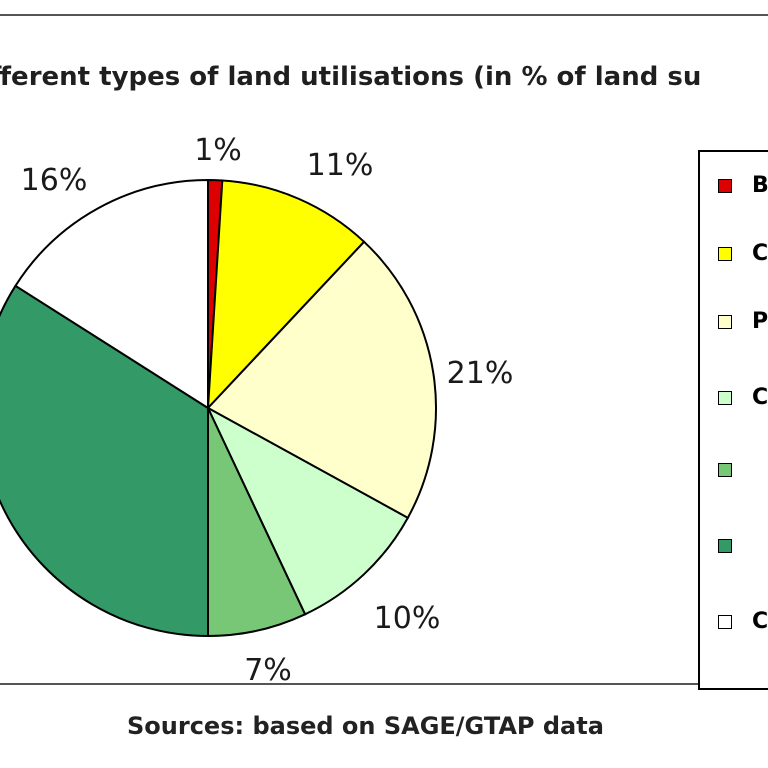  I want to click on legend-label: B, so click(760, 185).